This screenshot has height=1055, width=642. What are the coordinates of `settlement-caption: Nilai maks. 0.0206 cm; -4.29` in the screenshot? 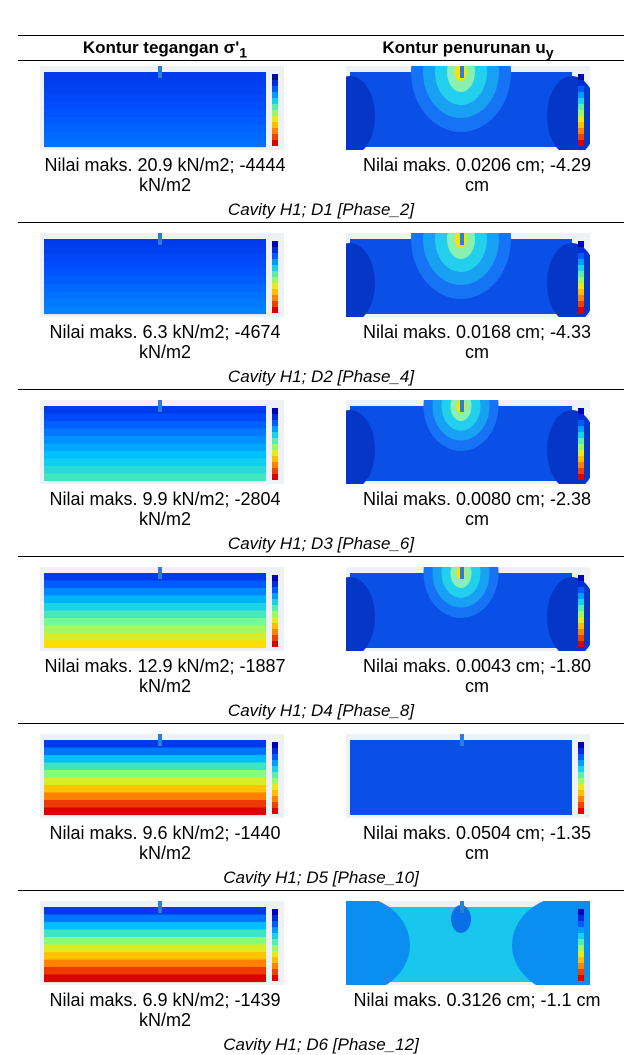 It's located at (477, 165).